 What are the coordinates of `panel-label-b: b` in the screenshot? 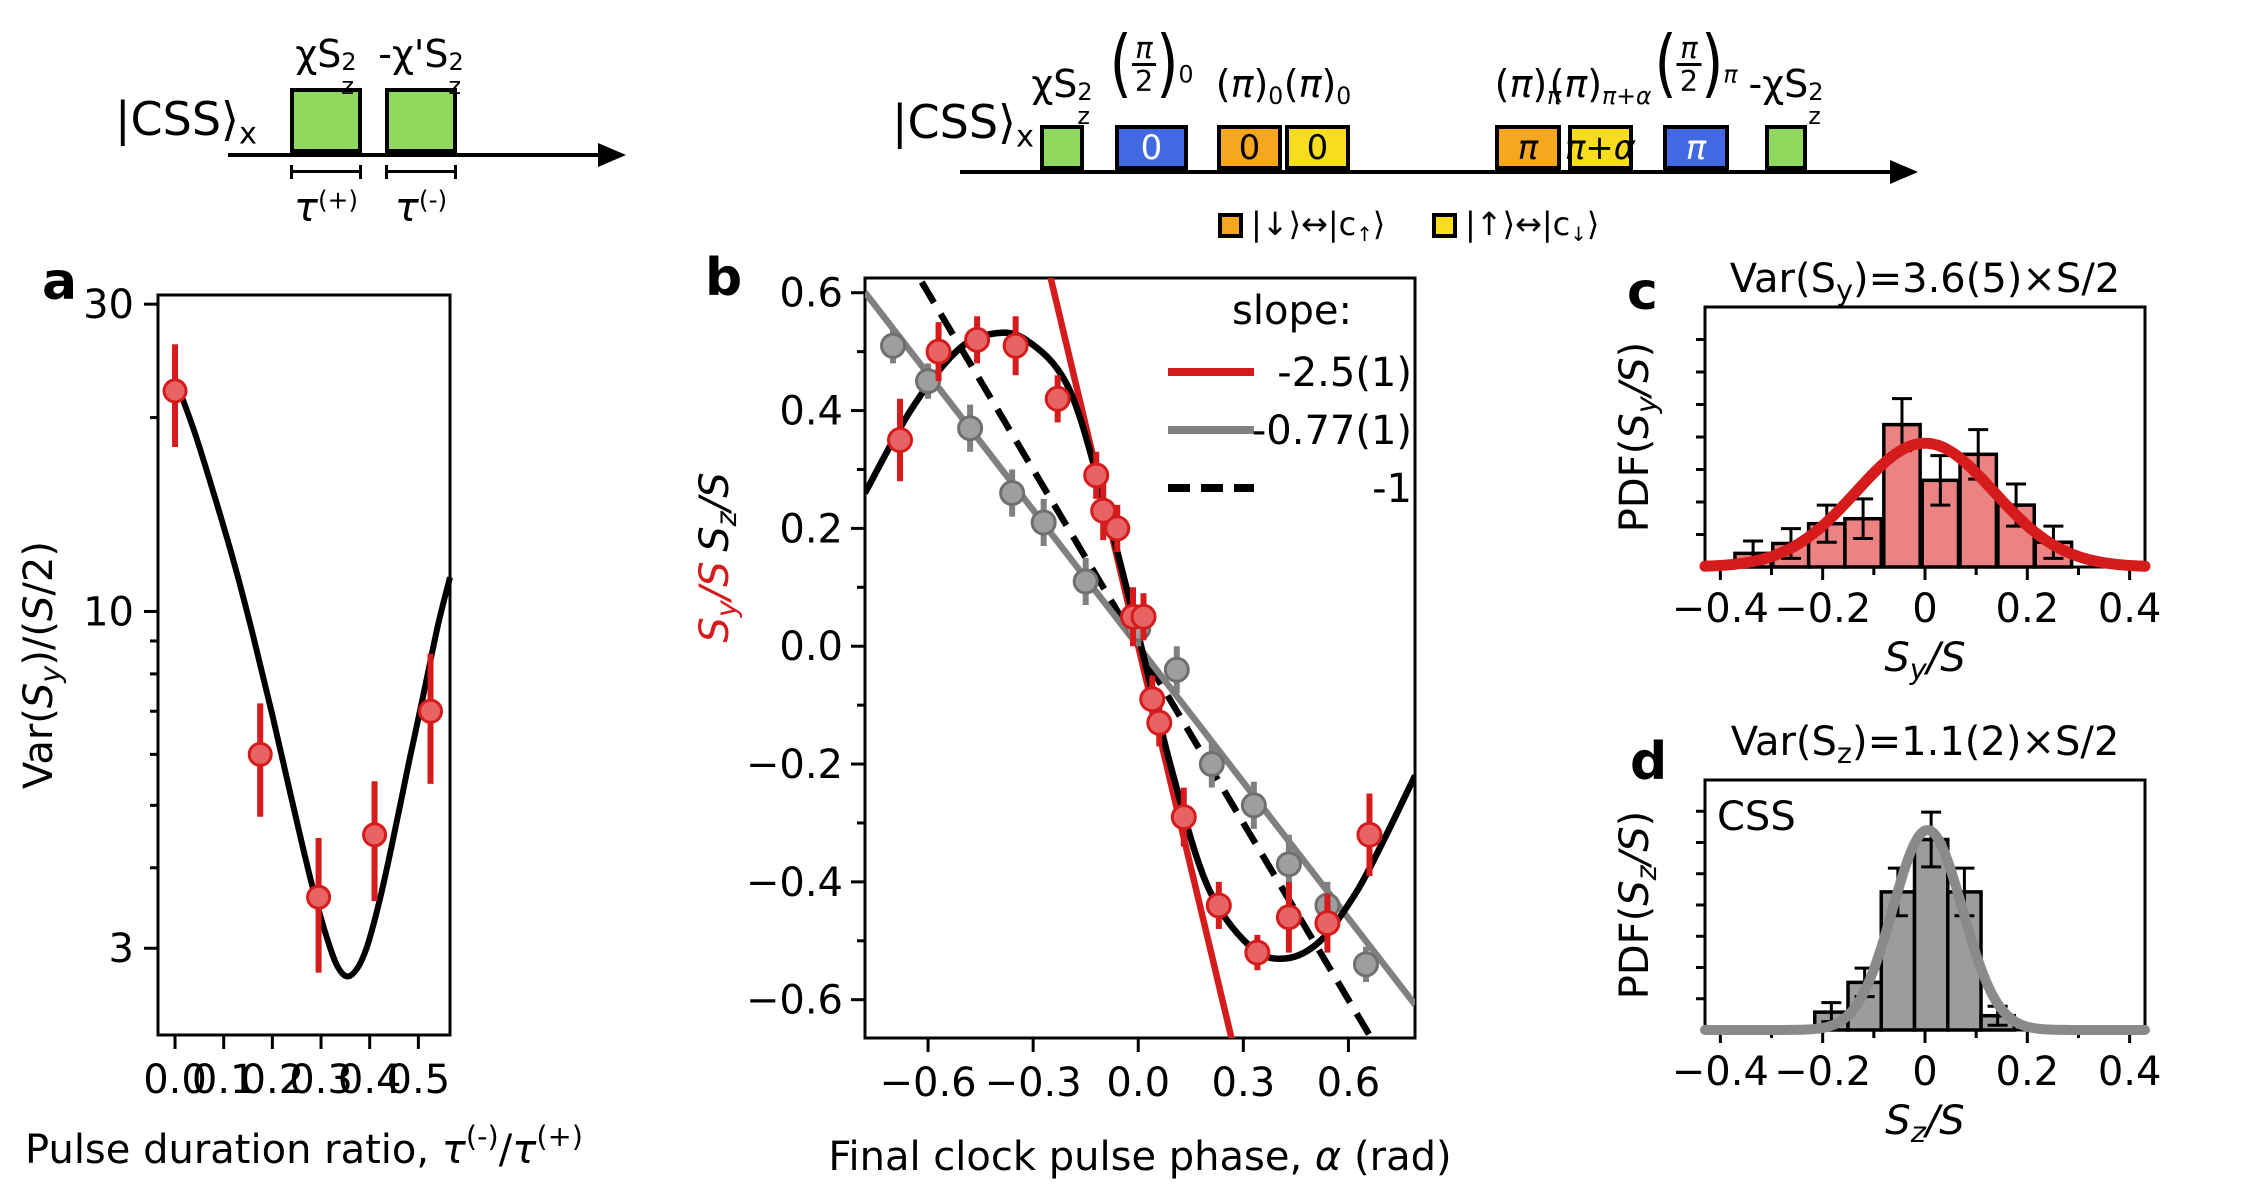 It's located at (724, 278).